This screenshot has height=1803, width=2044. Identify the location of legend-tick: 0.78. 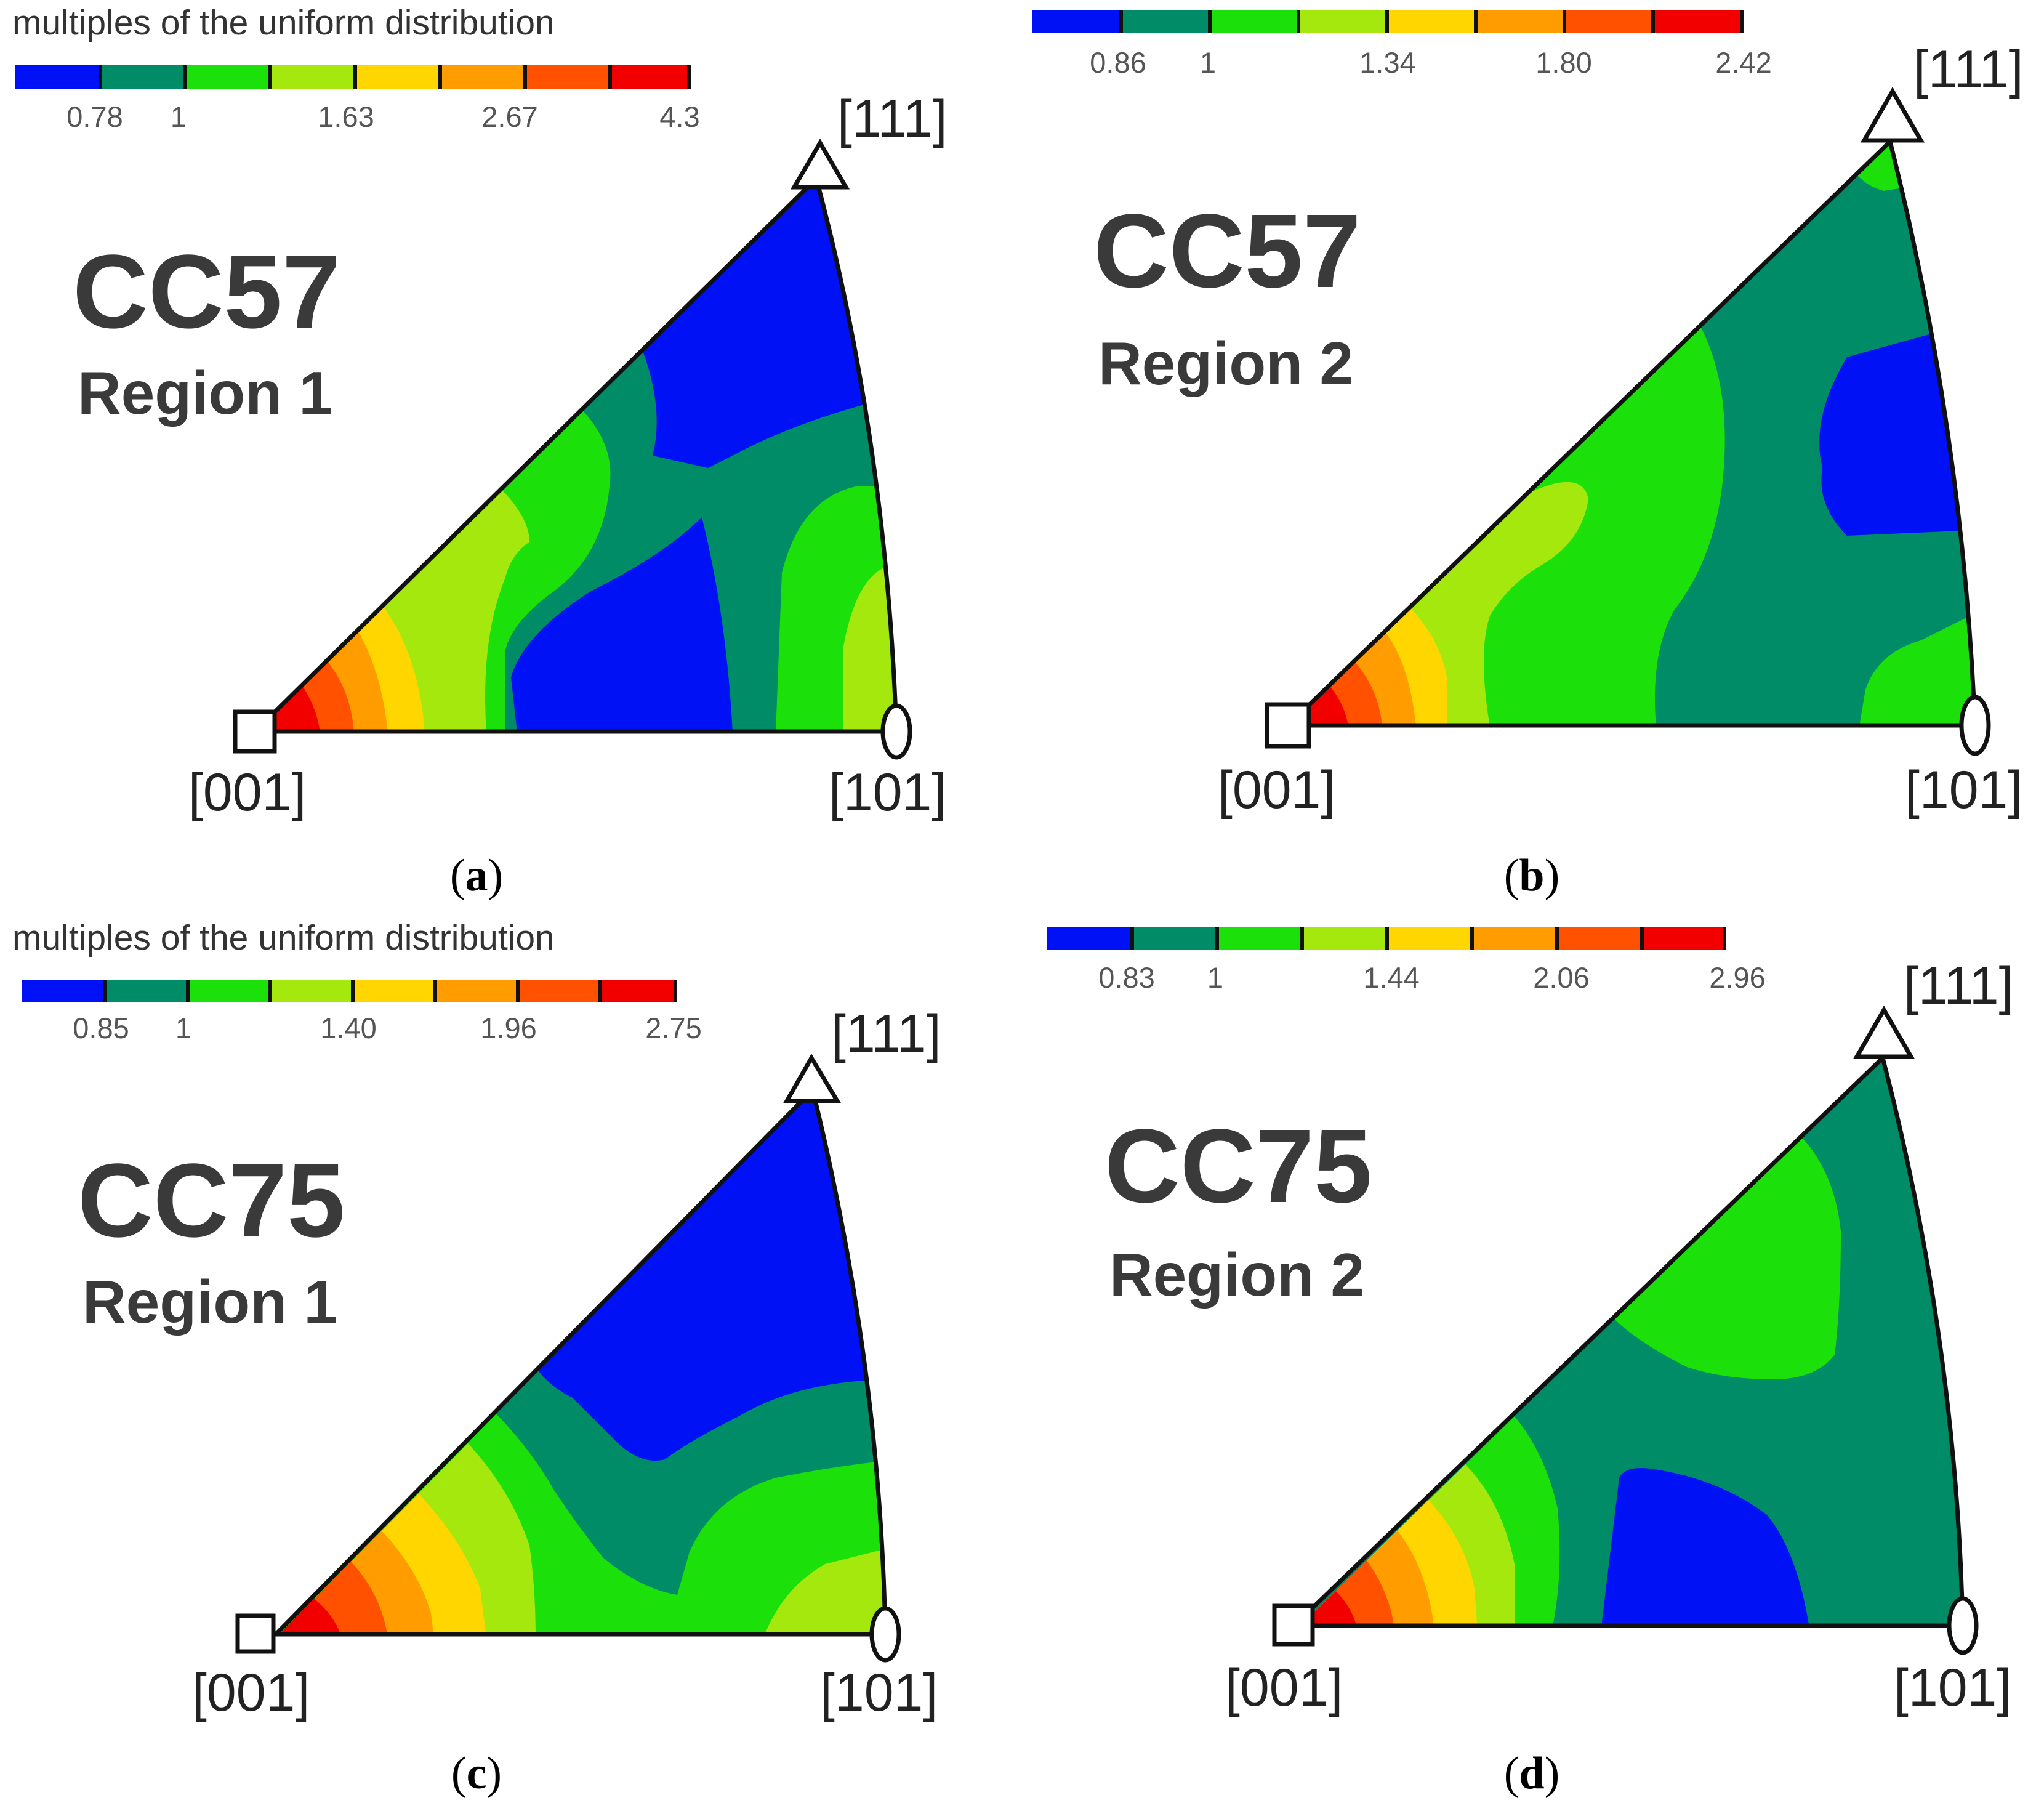
(95, 116).